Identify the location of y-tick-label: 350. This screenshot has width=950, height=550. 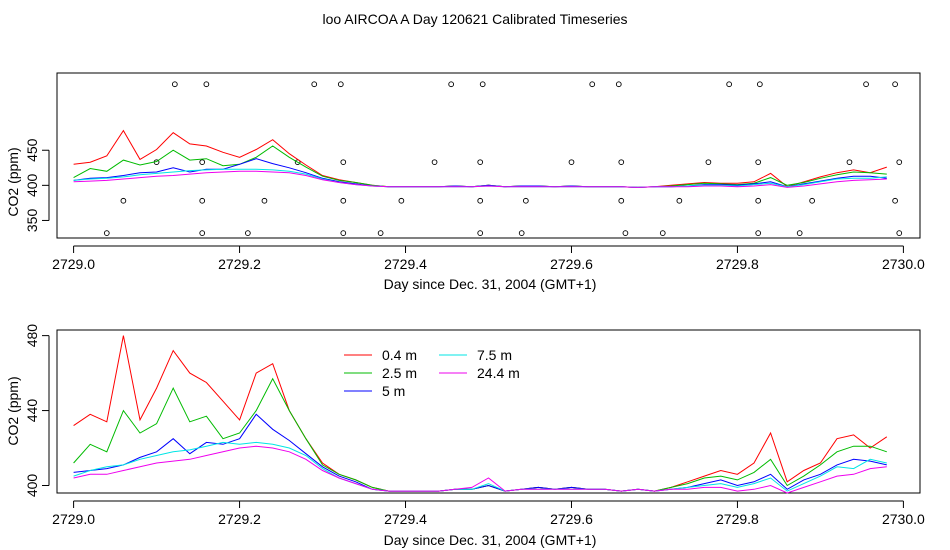
(32, 221).